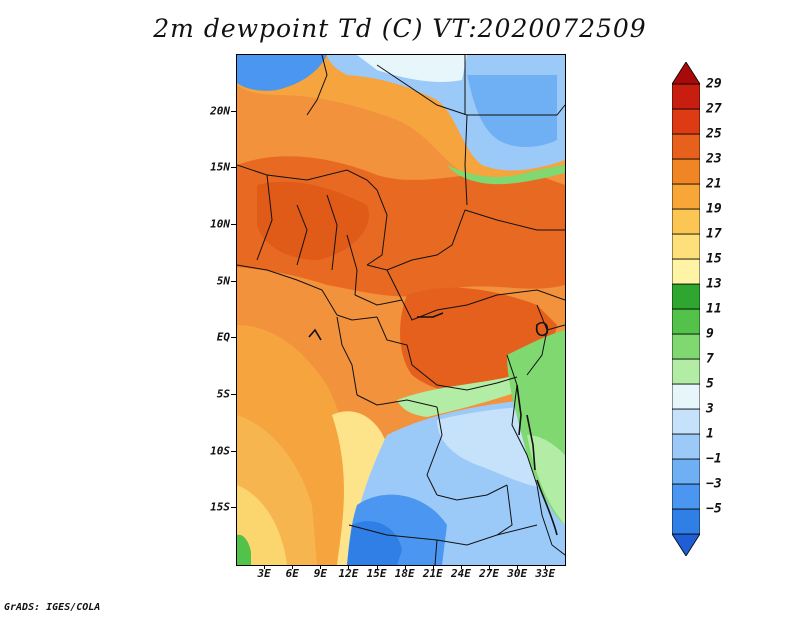 The height and width of the screenshot is (618, 800). What do you see at coordinates (433, 424) in the screenshot?
I see `lakes` at bounding box center [433, 424].